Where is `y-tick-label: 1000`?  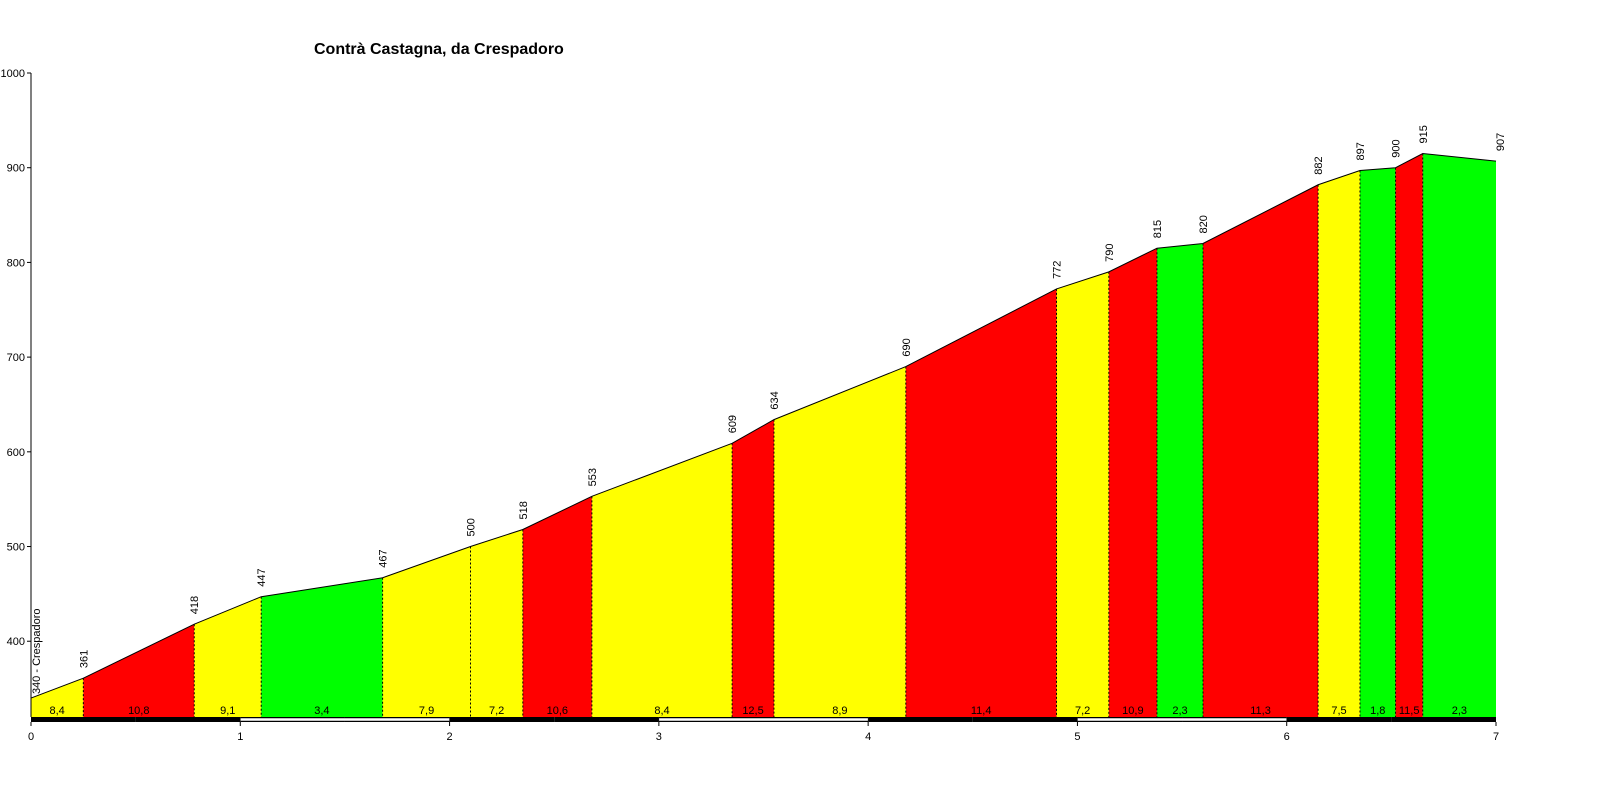 y-tick-label: 1000 is located at coordinates (13, 74).